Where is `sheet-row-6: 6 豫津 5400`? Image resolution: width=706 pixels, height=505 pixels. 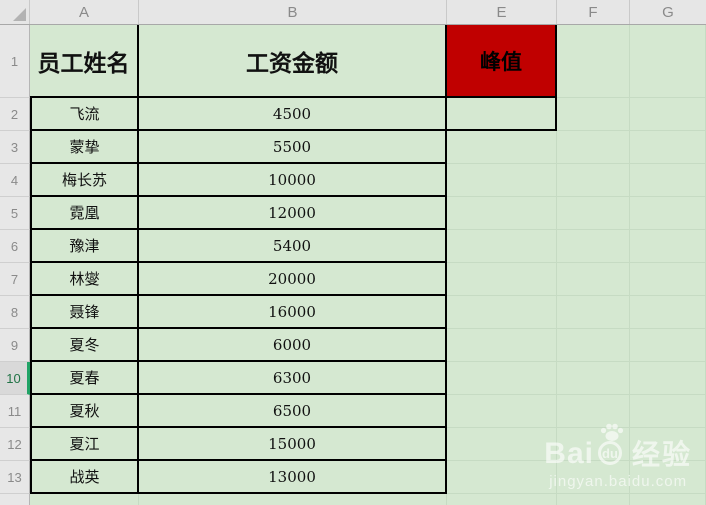
sheet-row-6: 6 豫津 5400 is located at coordinates (353, 246).